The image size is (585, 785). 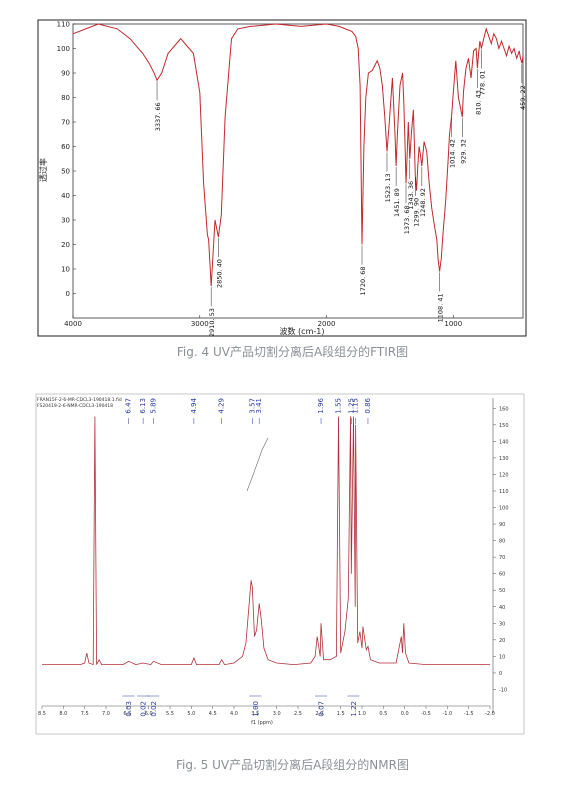 What do you see at coordinates (339, 406) in the screenshot?
I see `nmr-peak-label: 1.55` at bounding box center [339, 406].